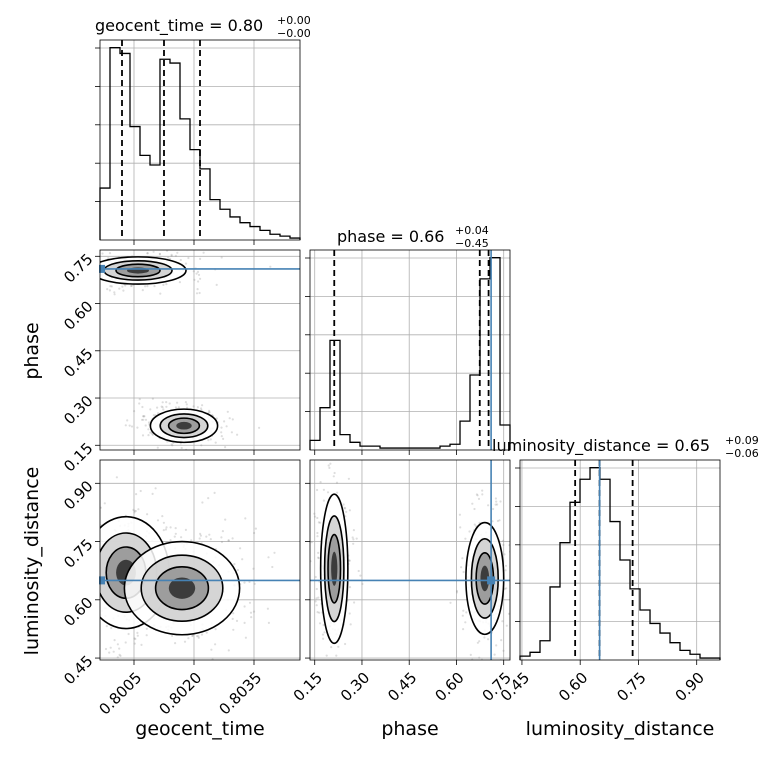 Image resolution: width=760 pixels, height=760 pixels. Describe the element at coordinates (618, 562) in the screenshot. I see `hist-panel-luminosity-distance` at that location.